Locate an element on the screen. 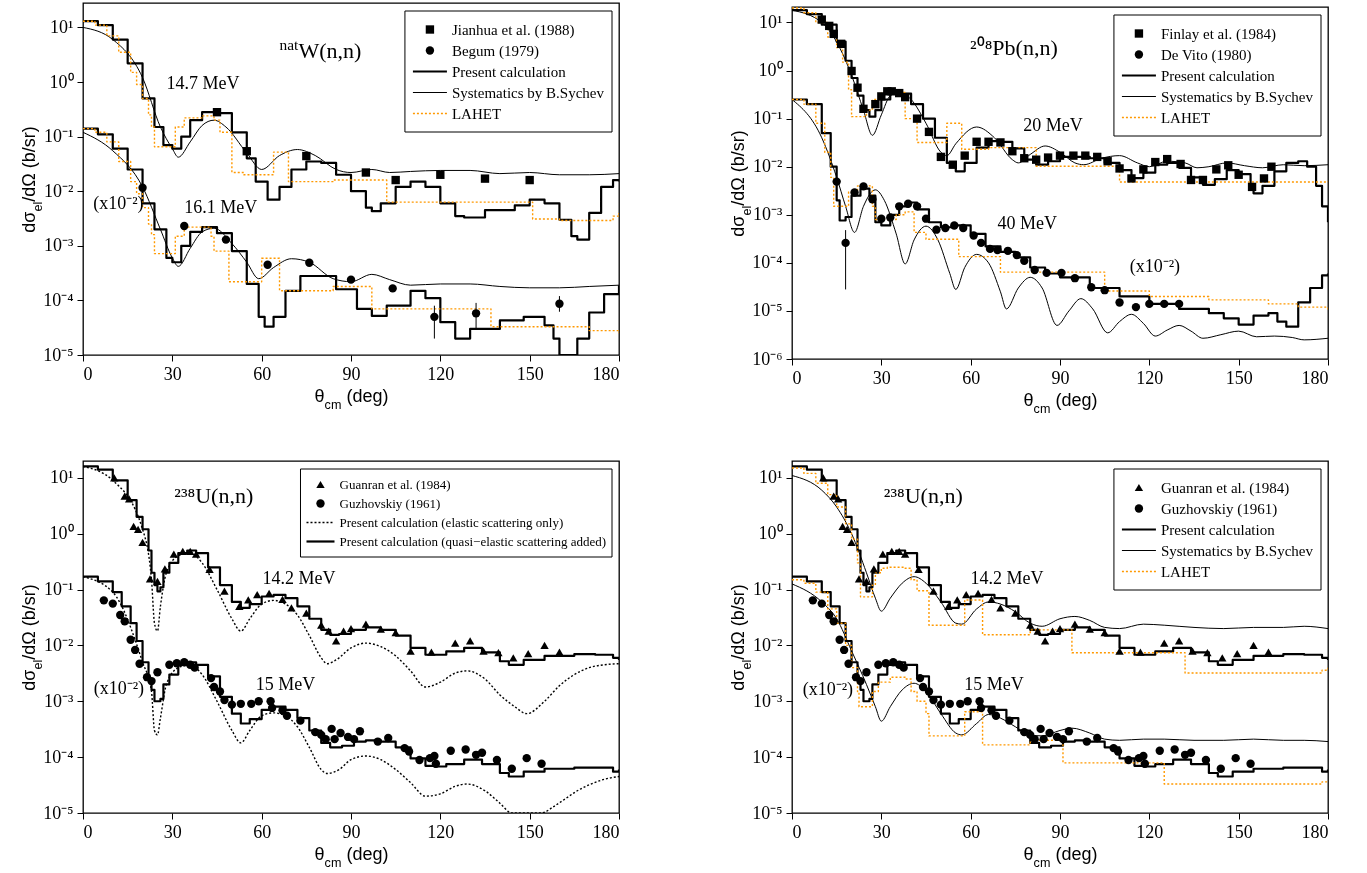 This screenshot has height=873, width=1367. legend-label: Present calculation (quasi−elastic scattering added) is located at coordinates (473, 541).